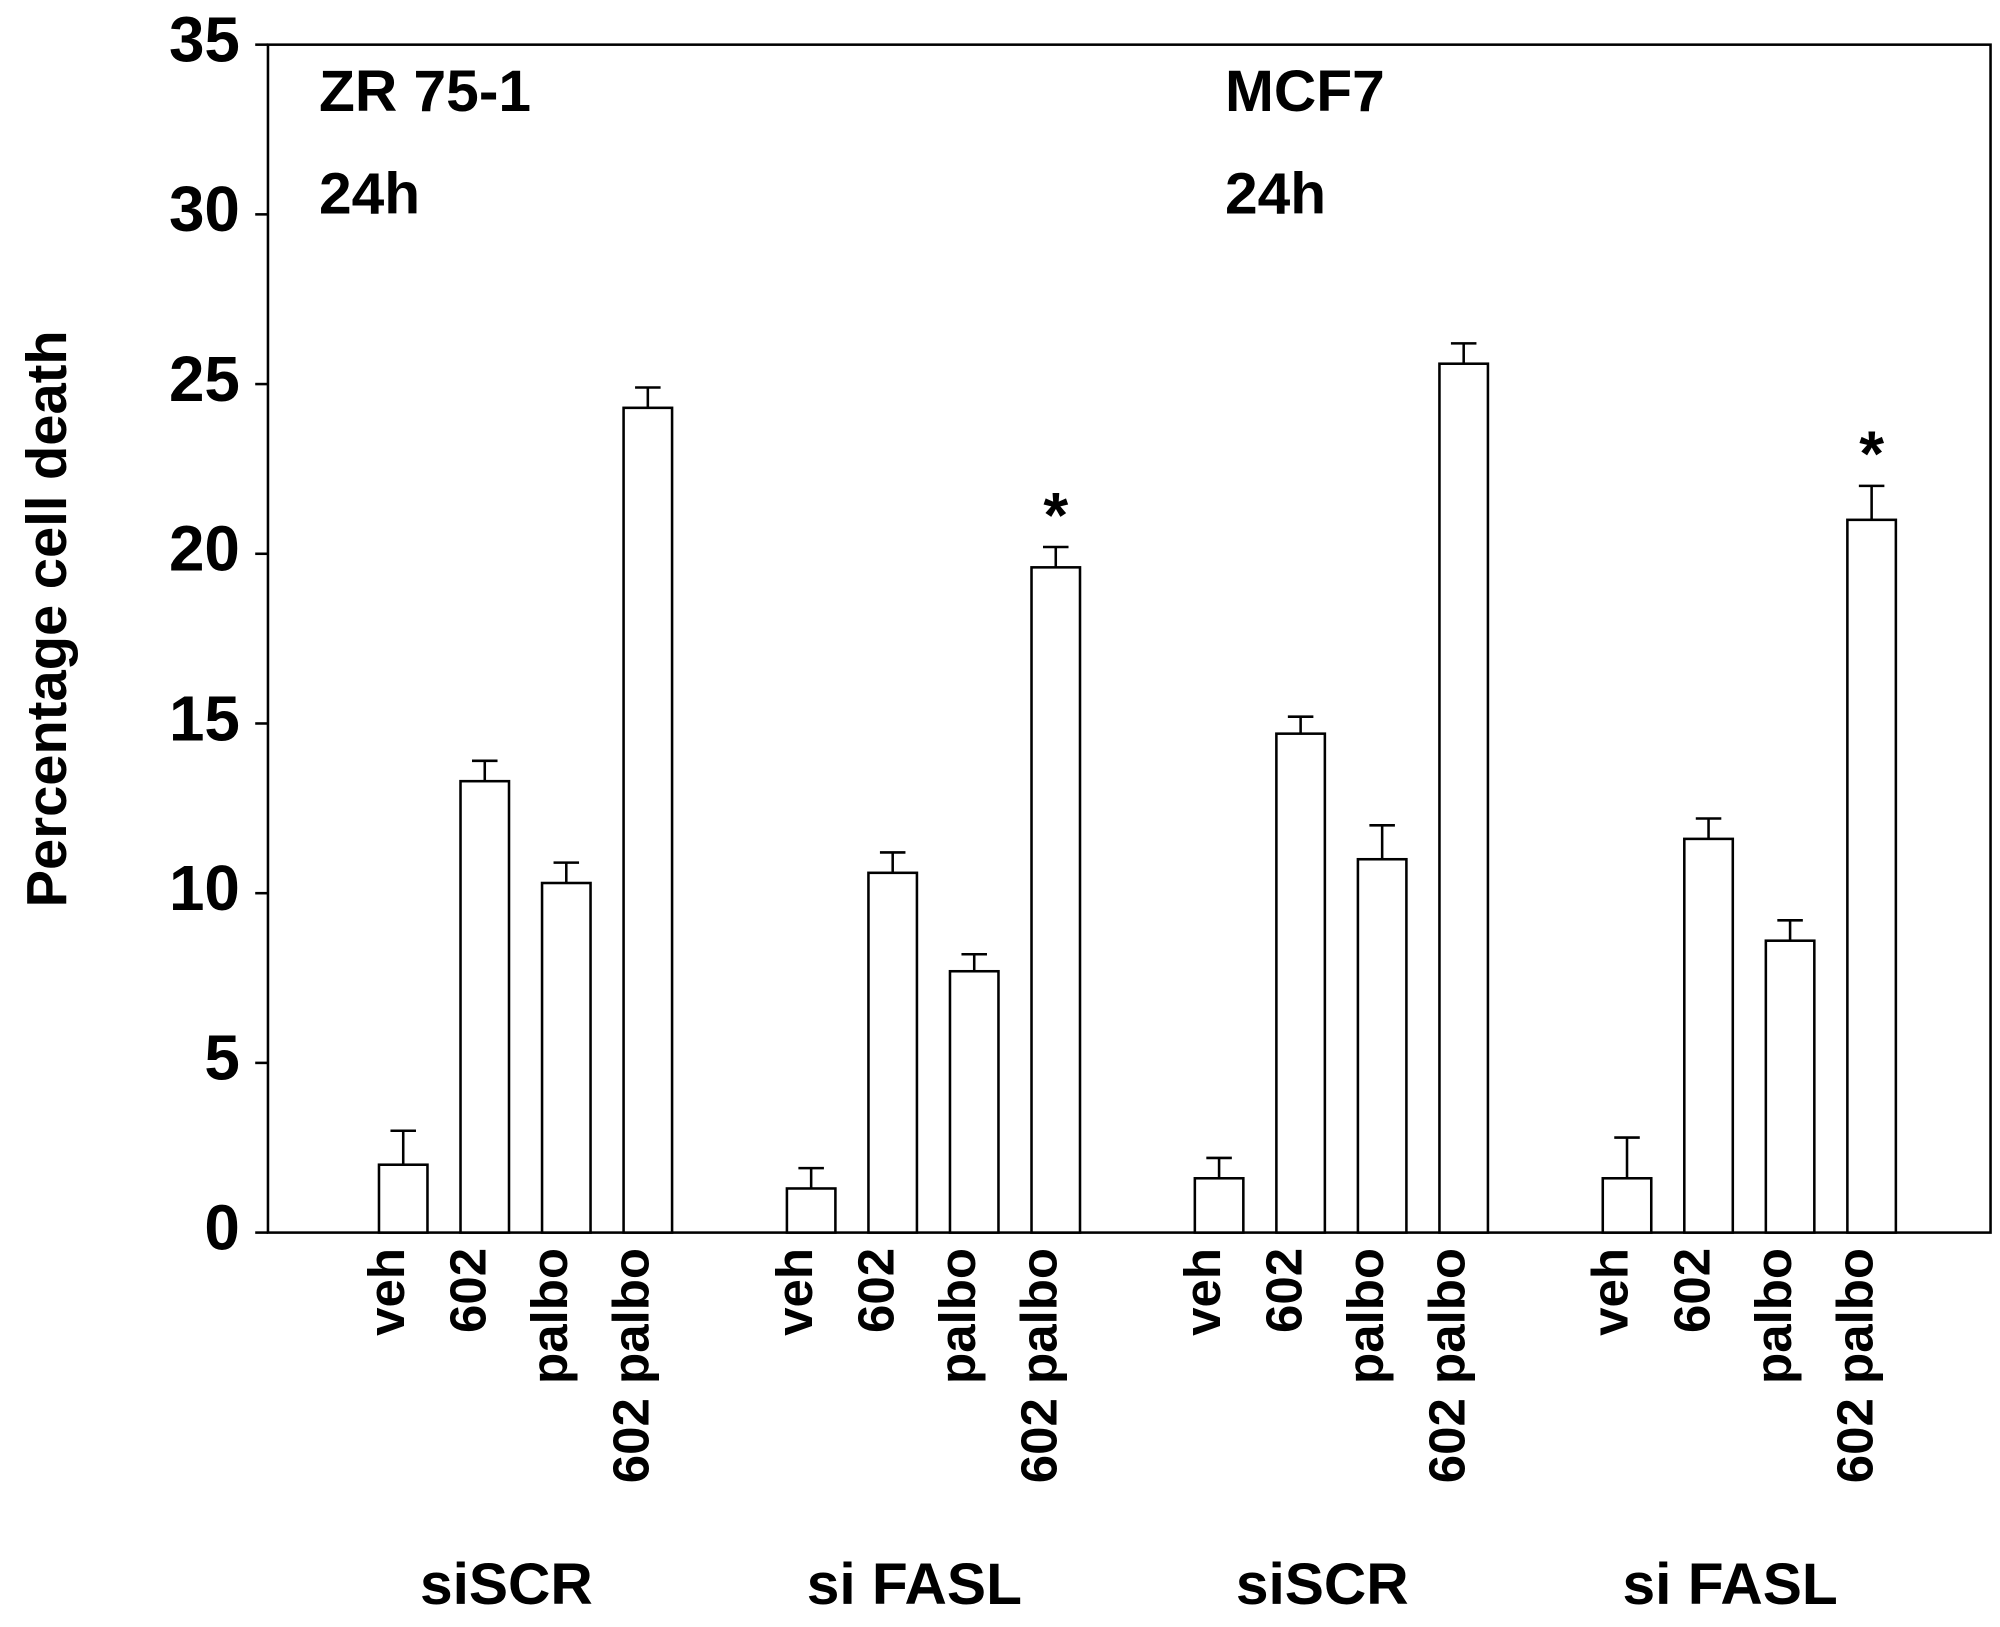  What do you see at coordinates (46, 618) in the screenshot?
I see `y-axis-label: Percentage cell death` at bounding box center [46, 618].